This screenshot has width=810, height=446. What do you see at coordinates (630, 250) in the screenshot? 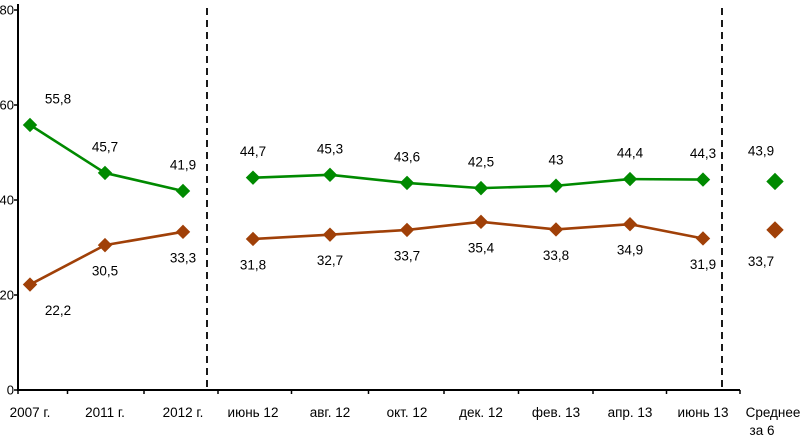
I see `series-brown-data-label: 34,9` at bounding box center [630, 250].